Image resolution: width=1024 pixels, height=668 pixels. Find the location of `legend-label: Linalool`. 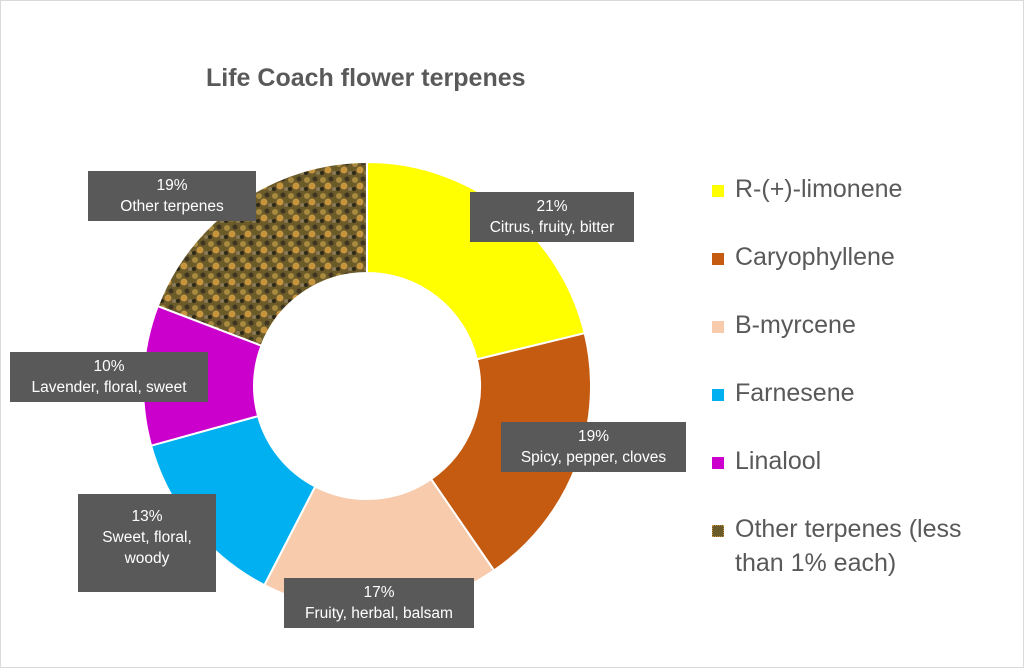

legend-label: Linalool is located at coordinates (778, 461).